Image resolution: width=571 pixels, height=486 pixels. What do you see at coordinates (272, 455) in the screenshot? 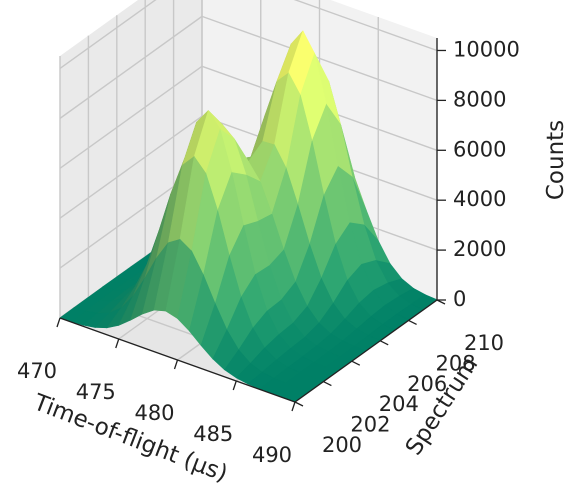
I see `x-tick-label: 490` at bounding box center [272, 455].